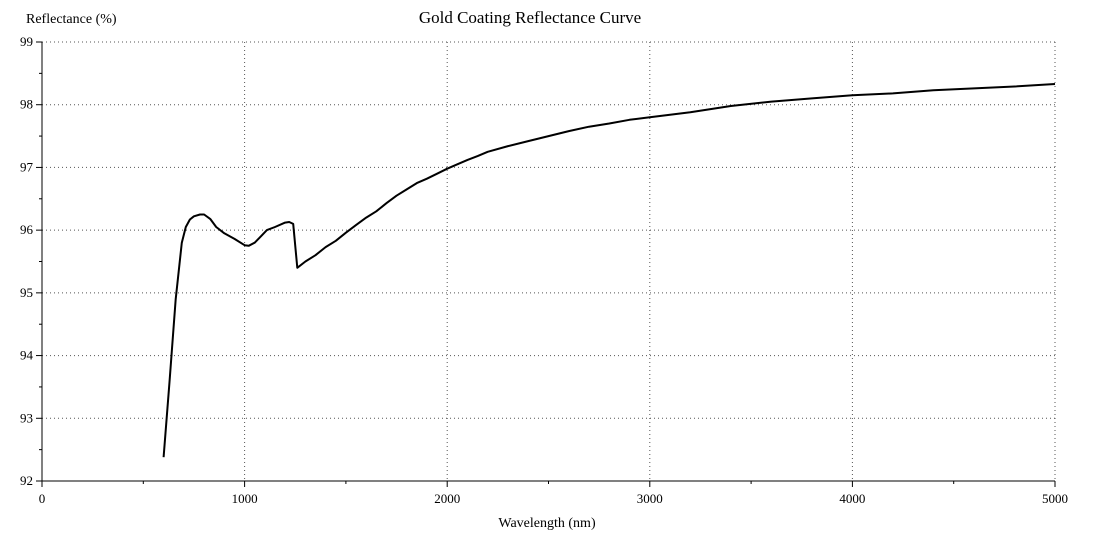 This screenshot has height=545, width=1093. What do you see at coordinates (26, 104) in the screenshot?
I see `y-tick-label: 98` at bounding box center [26, 104].